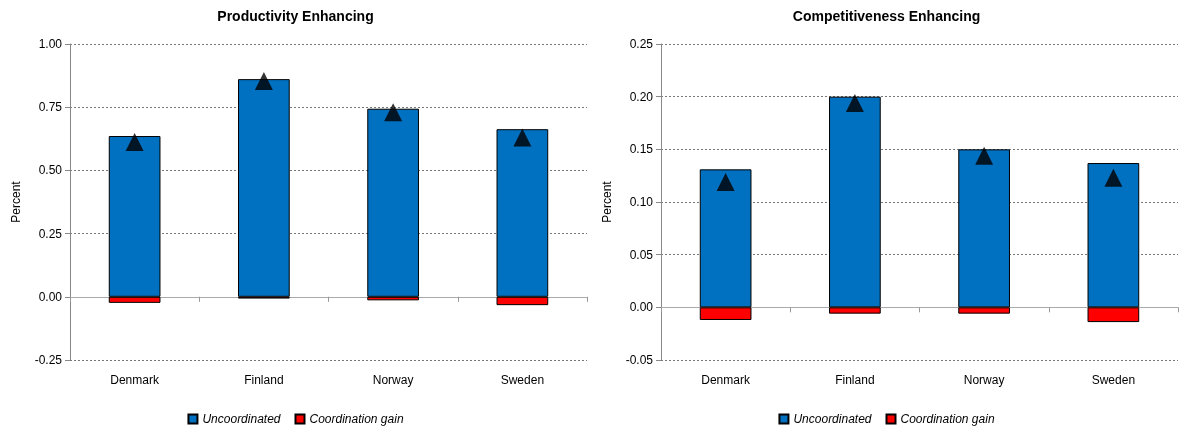 The width and height of the screenshot is (1182, 432). I want to click on chart-title: Productivity Enhancing, so click(295, 16).